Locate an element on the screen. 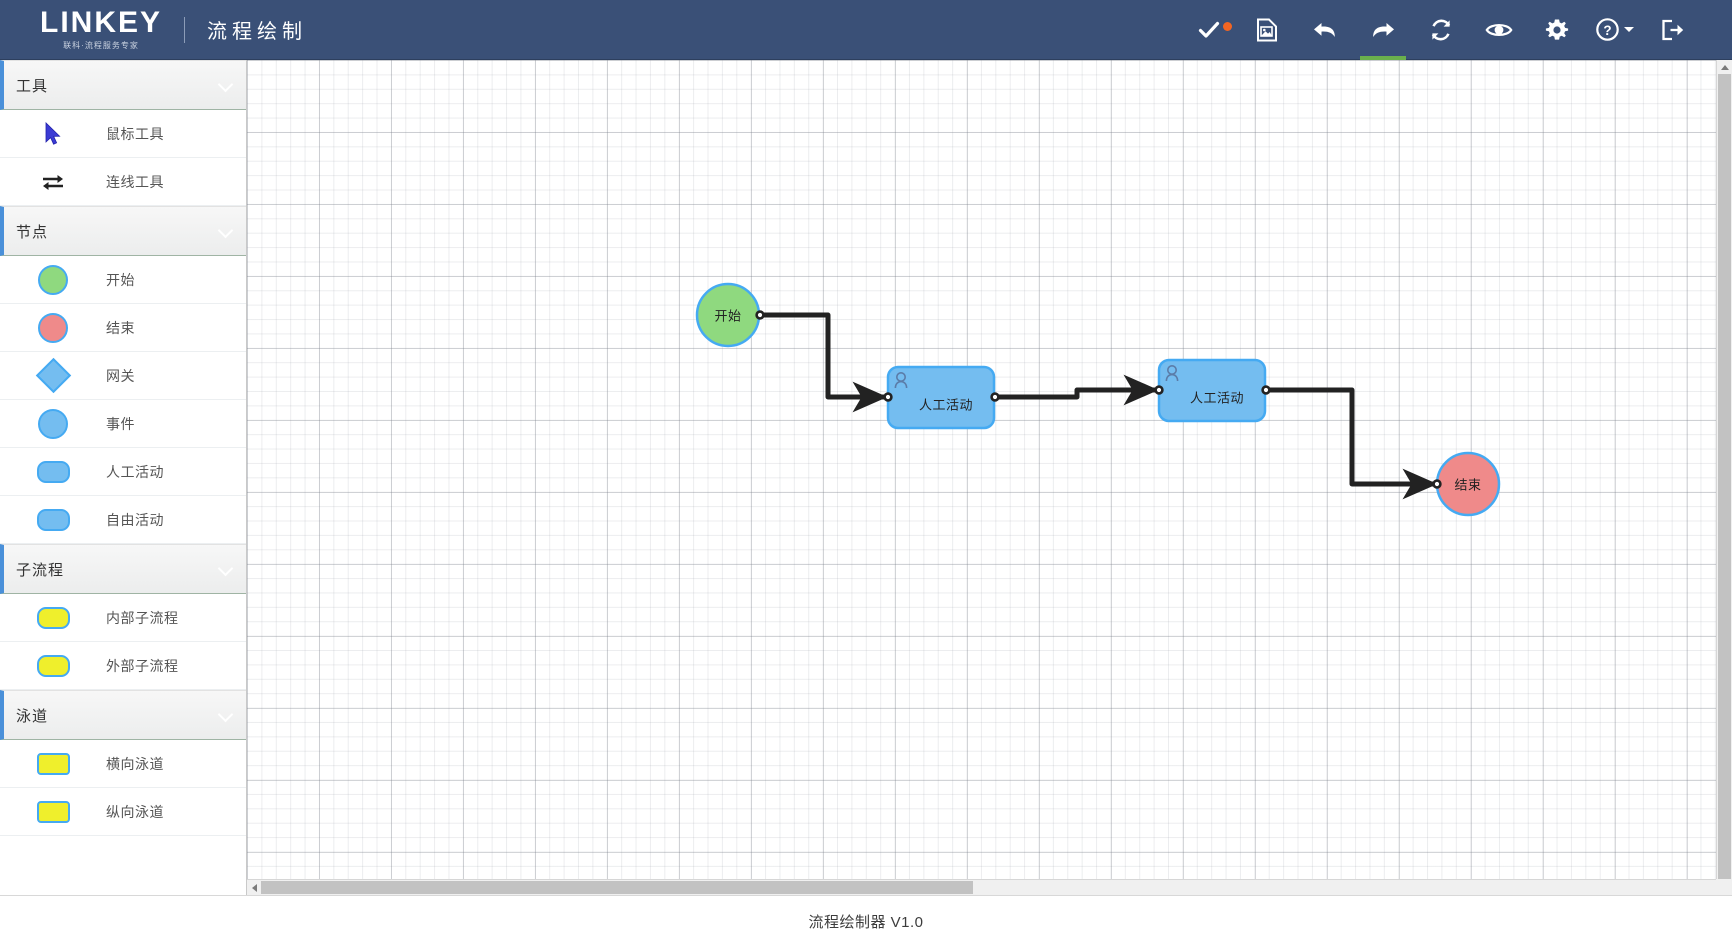 The height and width of the screenshot is (947, 1732). redo-button is located at coordinates (1383, 30).